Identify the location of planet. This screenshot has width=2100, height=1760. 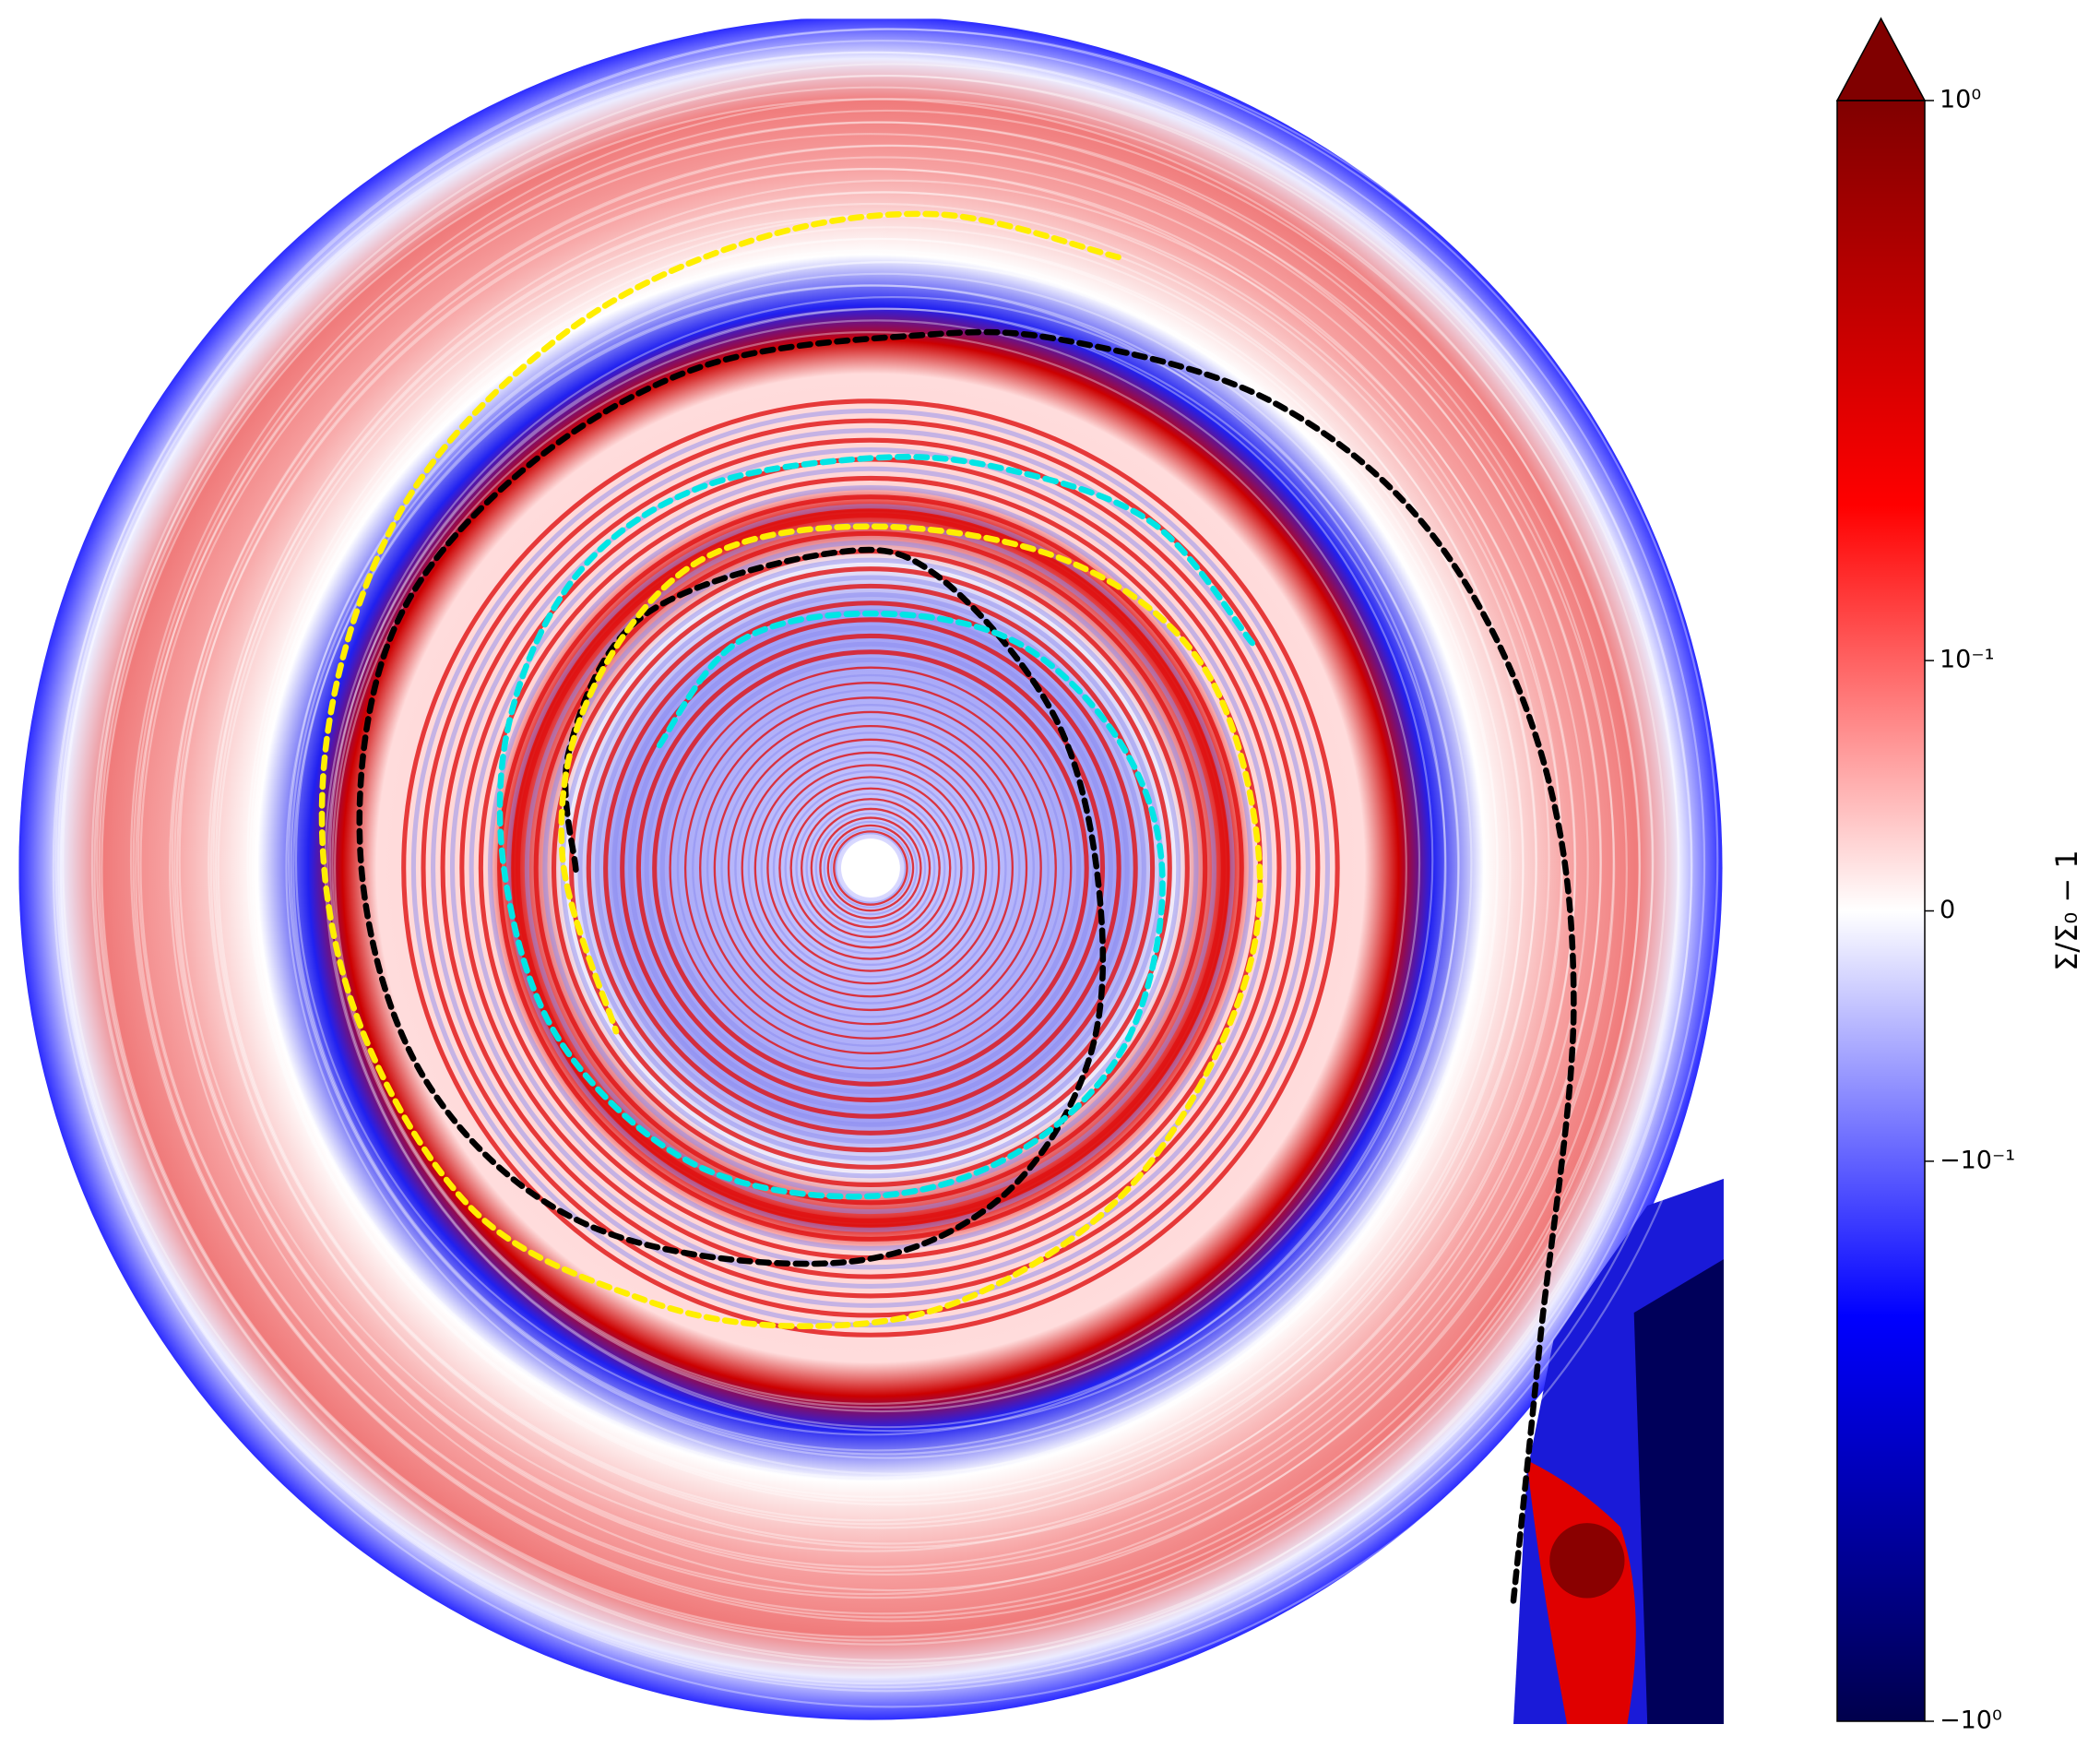
(1587, 1561).